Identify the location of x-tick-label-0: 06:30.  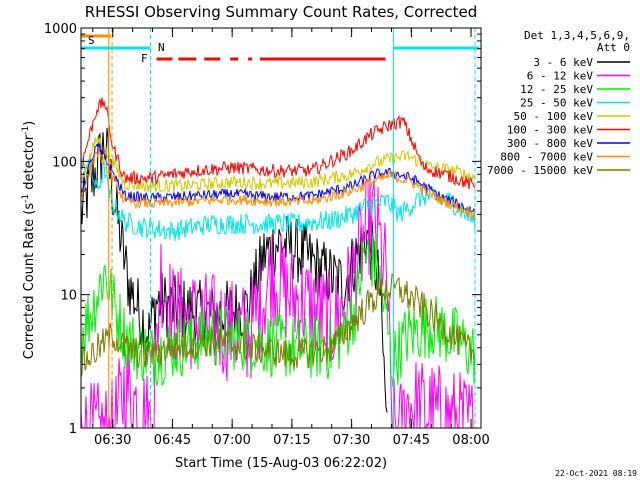
(112, 440).